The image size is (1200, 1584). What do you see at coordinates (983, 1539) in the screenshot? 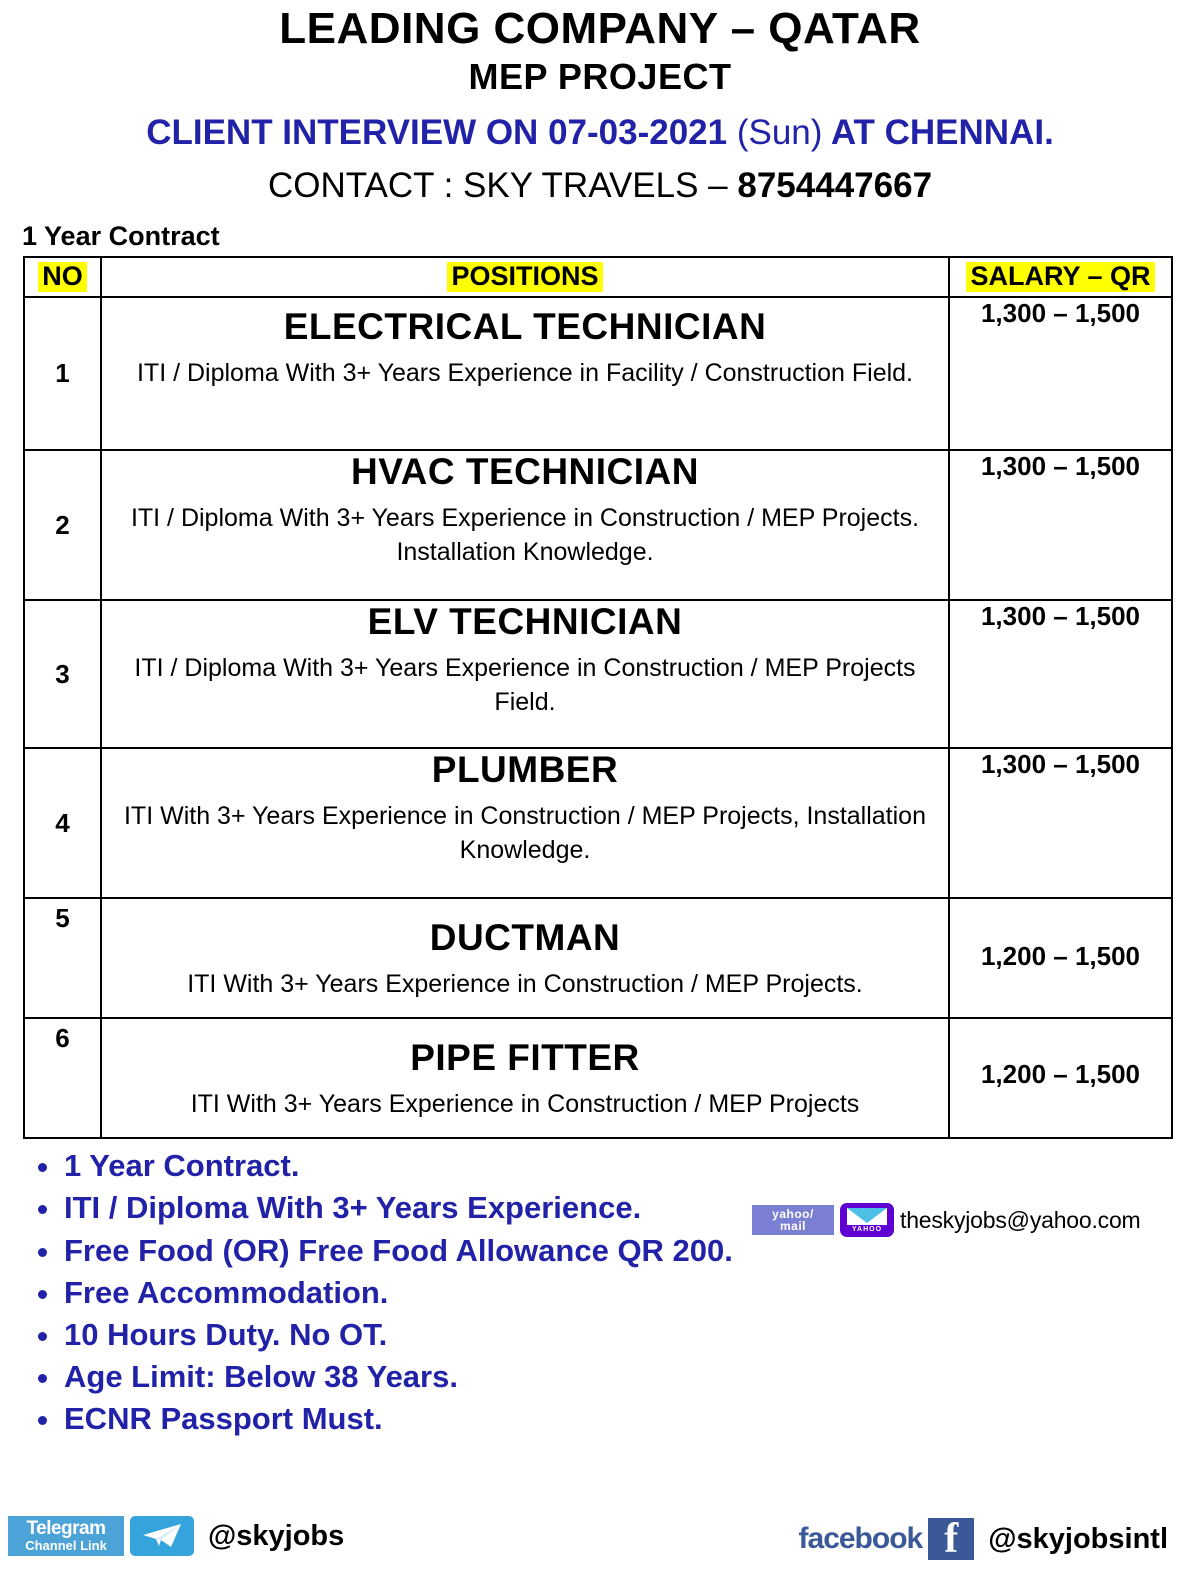
I see `facebook-group: facebook f @skyjobsintl` at bounding box center [983, 1539].